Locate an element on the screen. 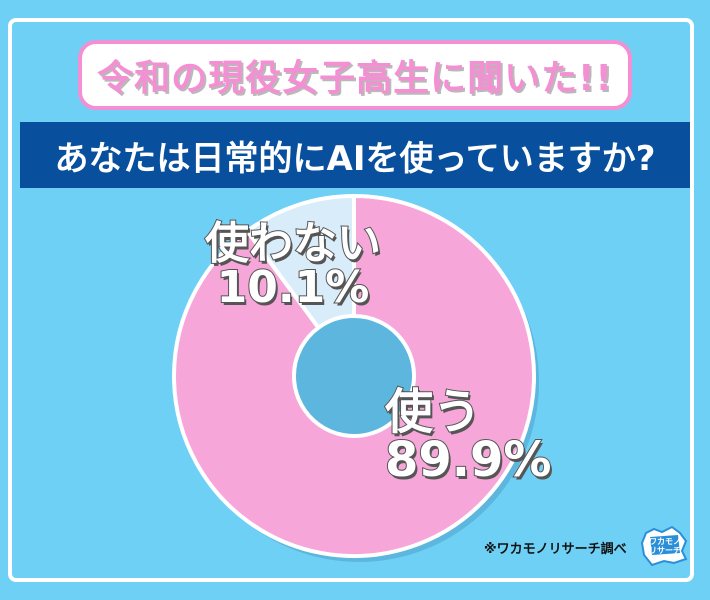  source-note: ※ワカモノリサーチ調べ is located at coordinates (555, 549).